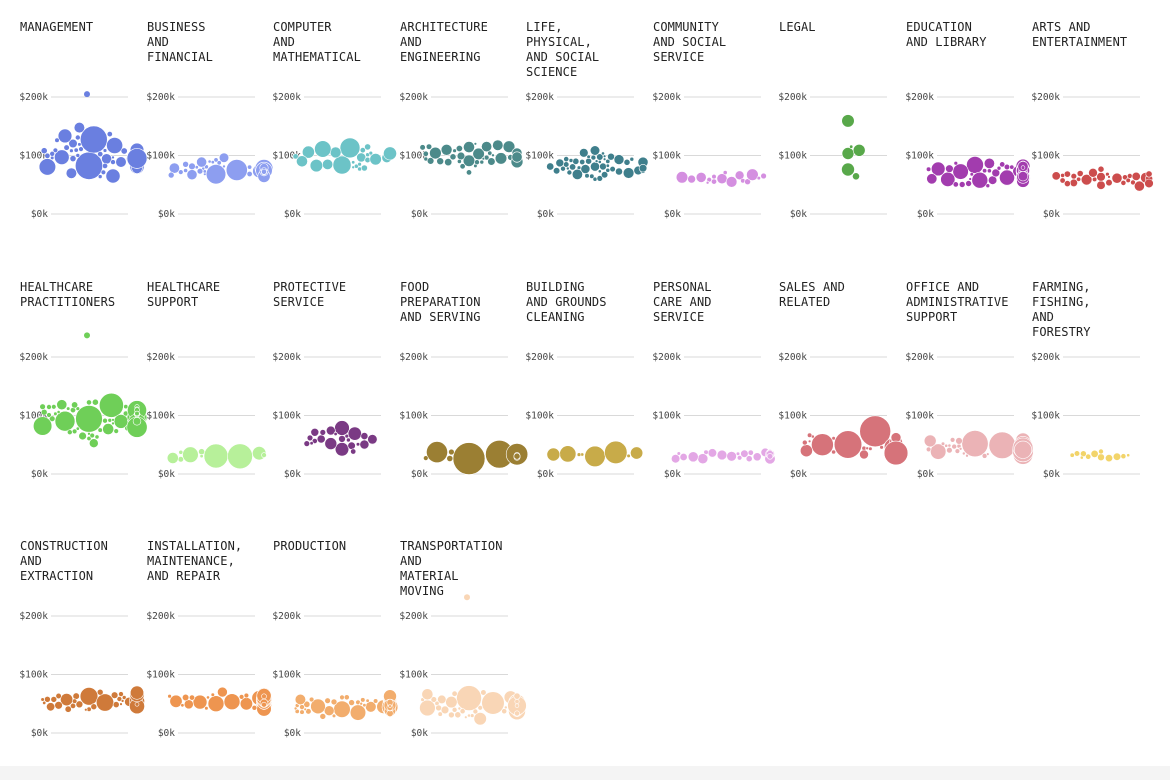 The image size is (1170, 780). Describe the element at coordinates (87, 335) in the screenshot. I see `occupation-bubble-outlier` at that location.